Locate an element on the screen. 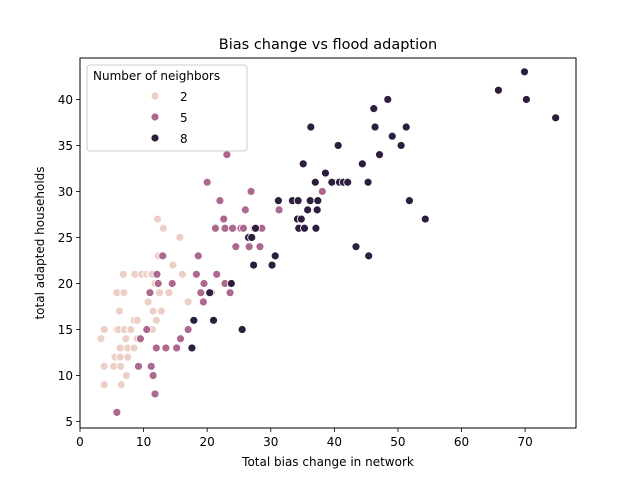 This screenshot has height=480, width=640. legend-label-5: 5 is located at coordinates (184, 118).